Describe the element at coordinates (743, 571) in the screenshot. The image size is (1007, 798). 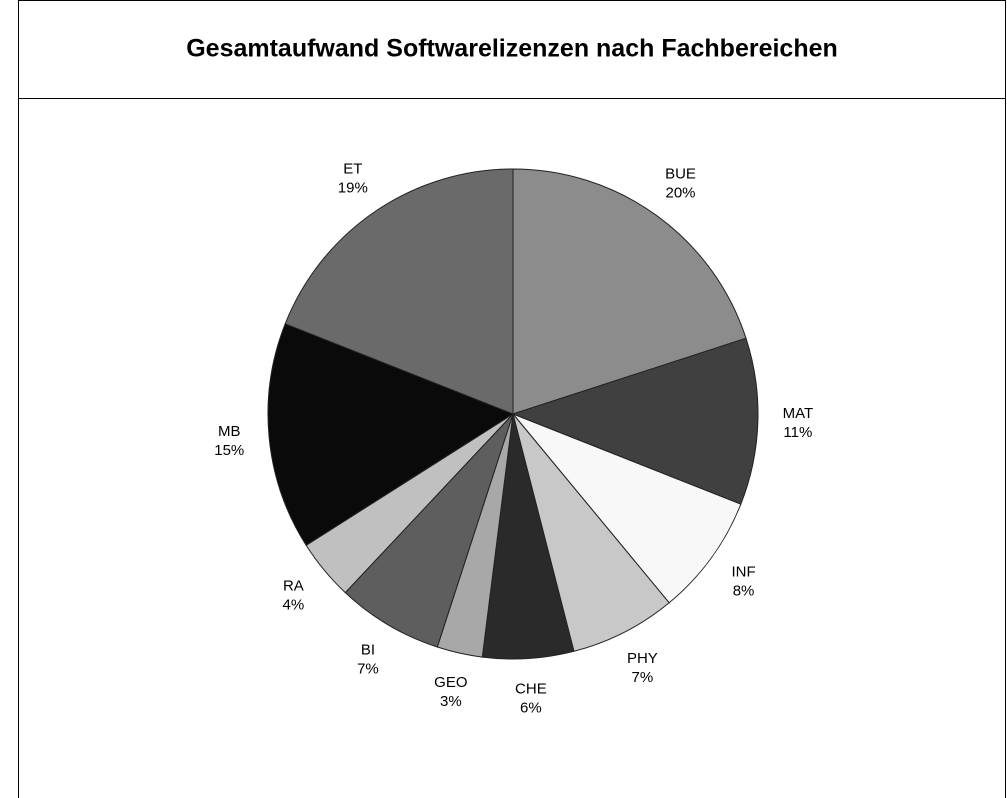
I see `slice-label: INF` at that location.